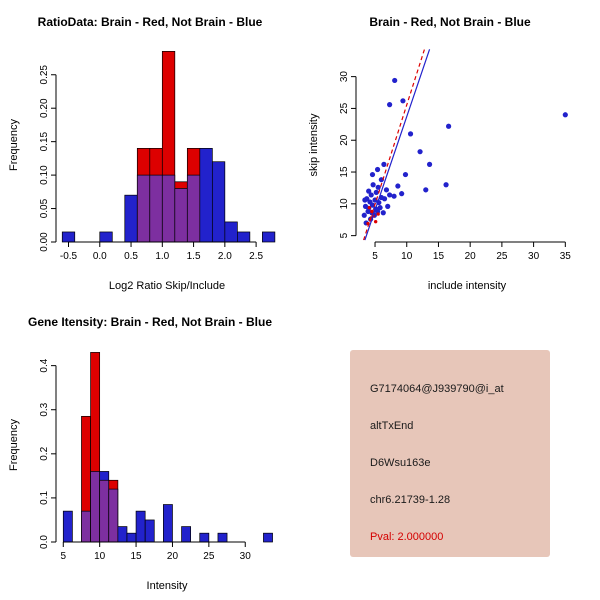  Describe the element at coordinates (344, 204) in the screenshot. I see `y-tick-label: 10` at that location.